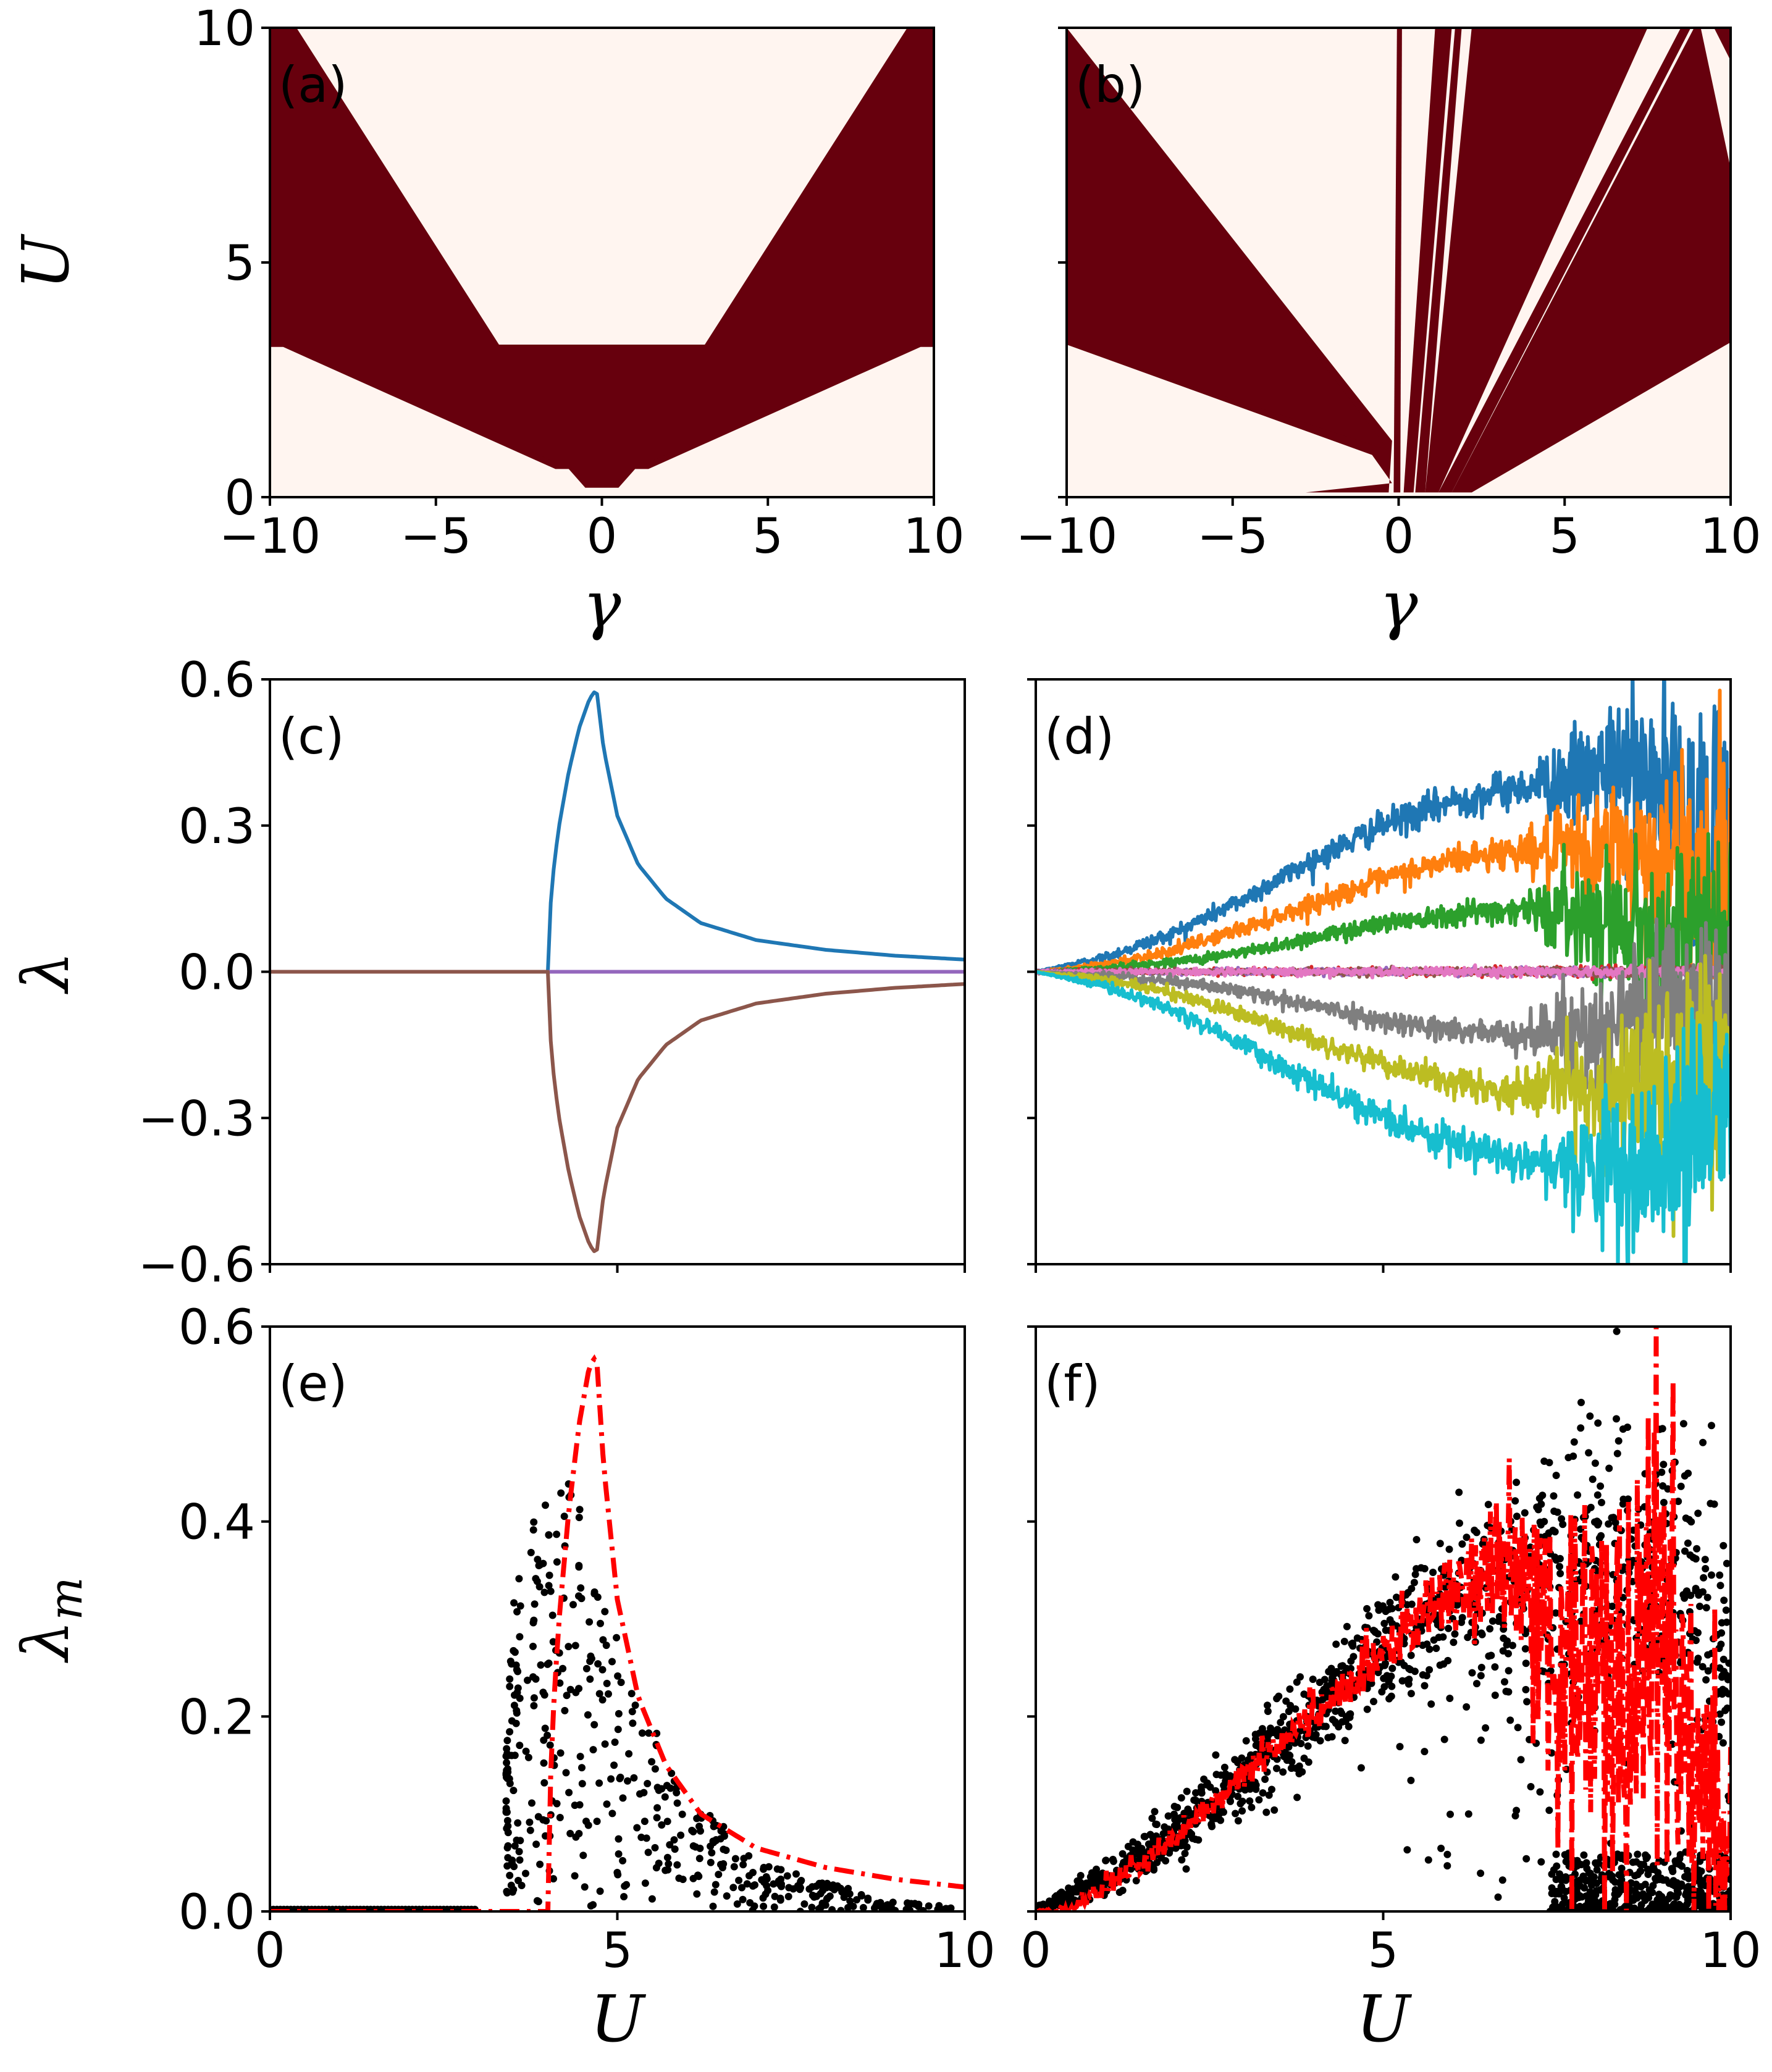 This screenshot has height=2072, width=1772. I want to click on x-tick-label: −10, so click(1067, 536).